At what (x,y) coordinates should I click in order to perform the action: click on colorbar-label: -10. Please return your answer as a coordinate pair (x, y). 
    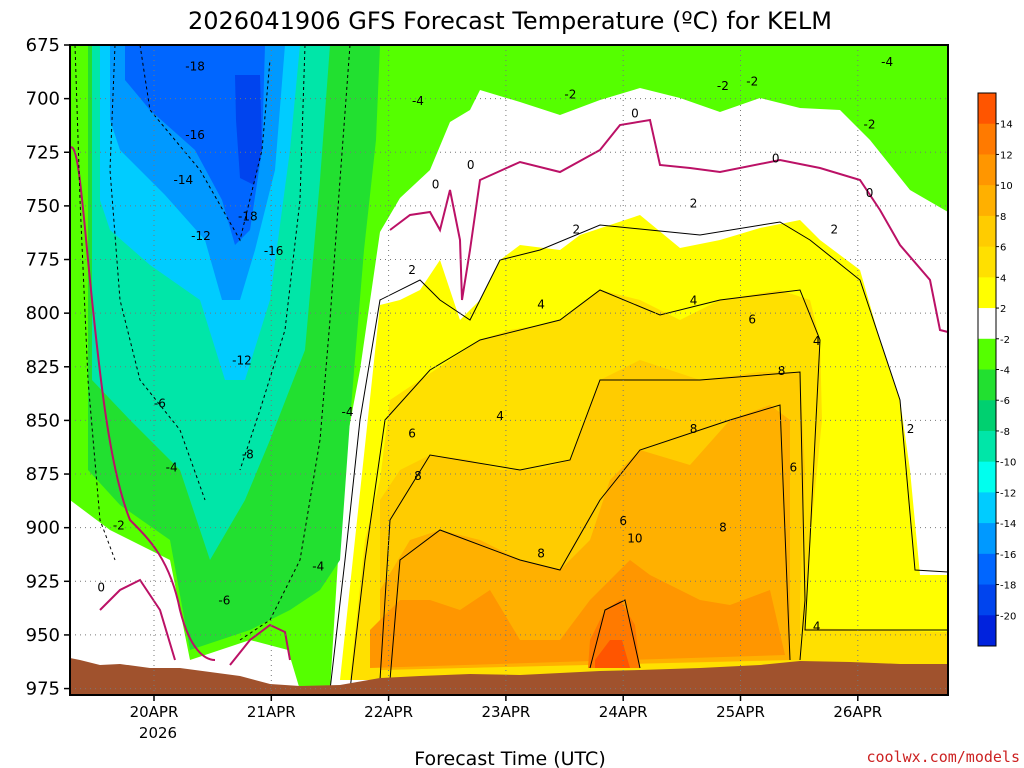
    Looking at the image, I should click on (1008, 463).